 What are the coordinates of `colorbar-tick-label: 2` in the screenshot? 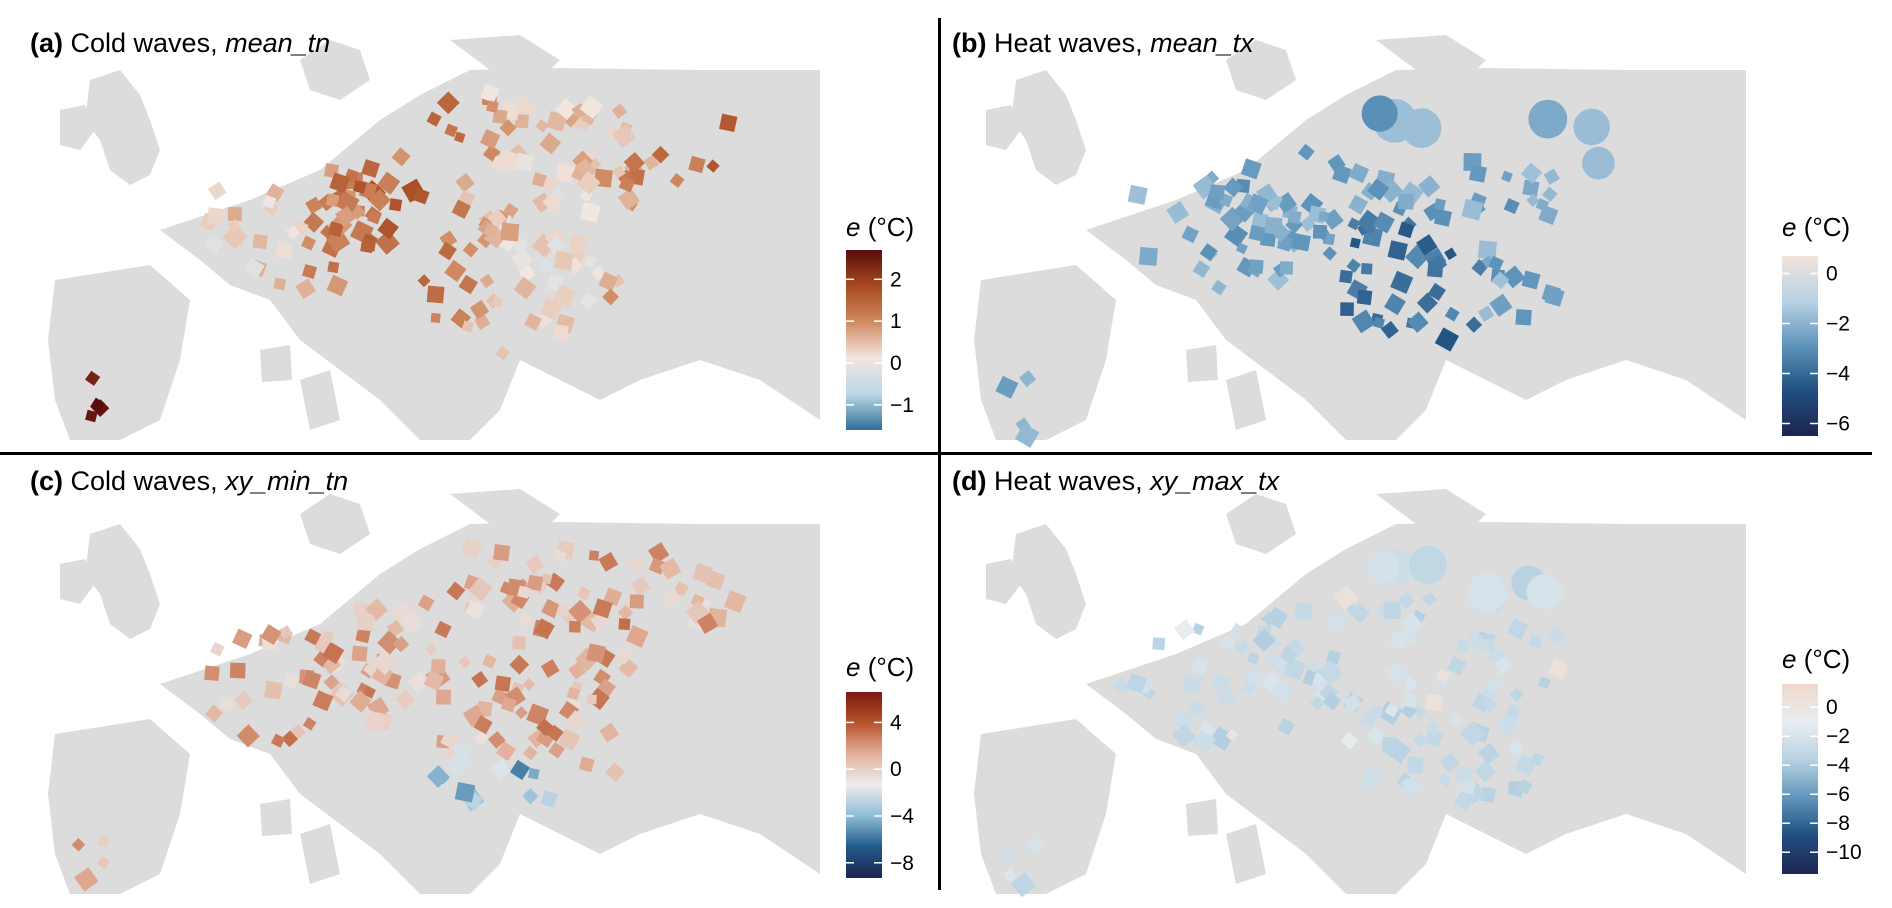 It's located at (896, 279).